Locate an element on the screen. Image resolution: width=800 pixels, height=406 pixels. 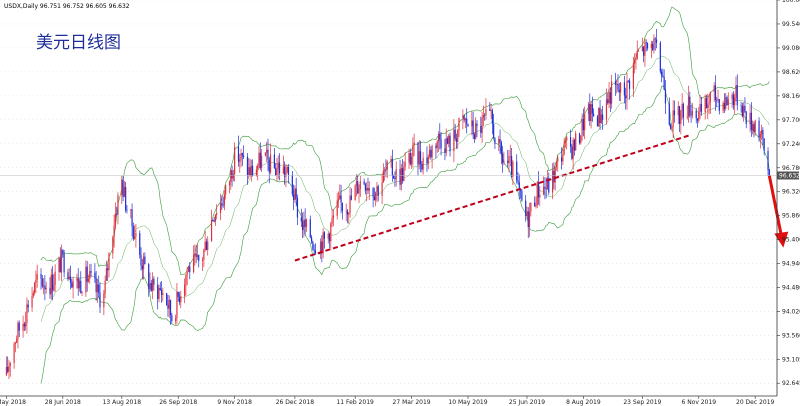
x-tick-label: 11 Feb 2019 is located at coordinates (355, 402).